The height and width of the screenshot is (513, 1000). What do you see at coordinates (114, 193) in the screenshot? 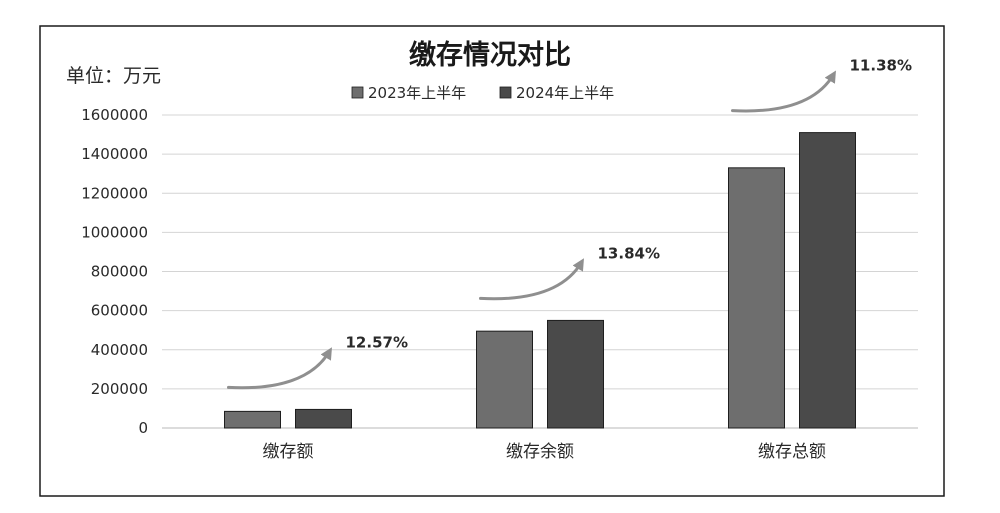
I see `y-tick-label: 1200000` at bounding box center [114, 193].